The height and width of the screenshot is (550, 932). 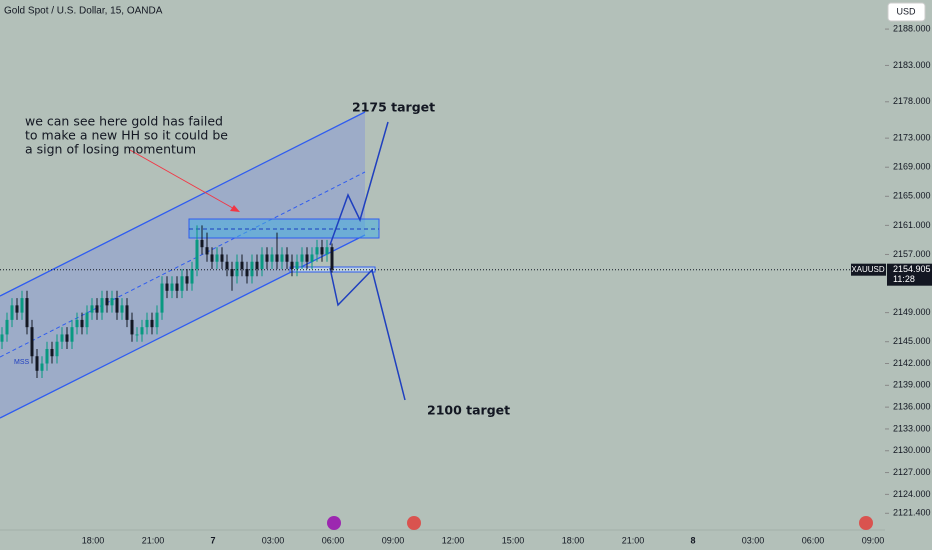 I want to click on price-box, so click(x=909, y=274).